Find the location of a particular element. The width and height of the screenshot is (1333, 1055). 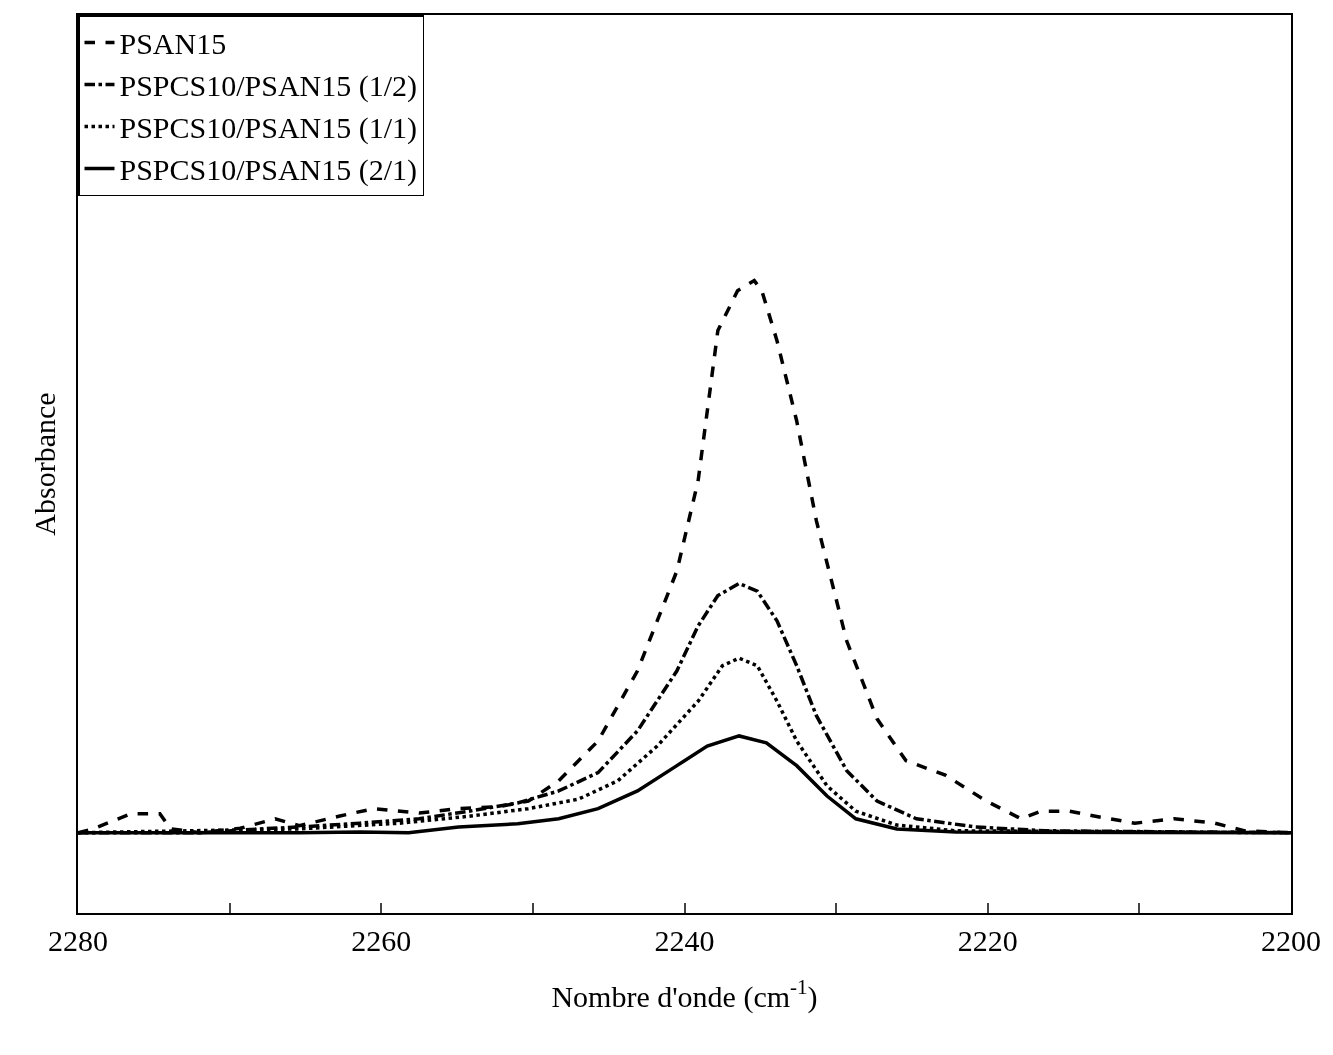

y-axis-title: Absorbance is located at coordinates (44, 464).